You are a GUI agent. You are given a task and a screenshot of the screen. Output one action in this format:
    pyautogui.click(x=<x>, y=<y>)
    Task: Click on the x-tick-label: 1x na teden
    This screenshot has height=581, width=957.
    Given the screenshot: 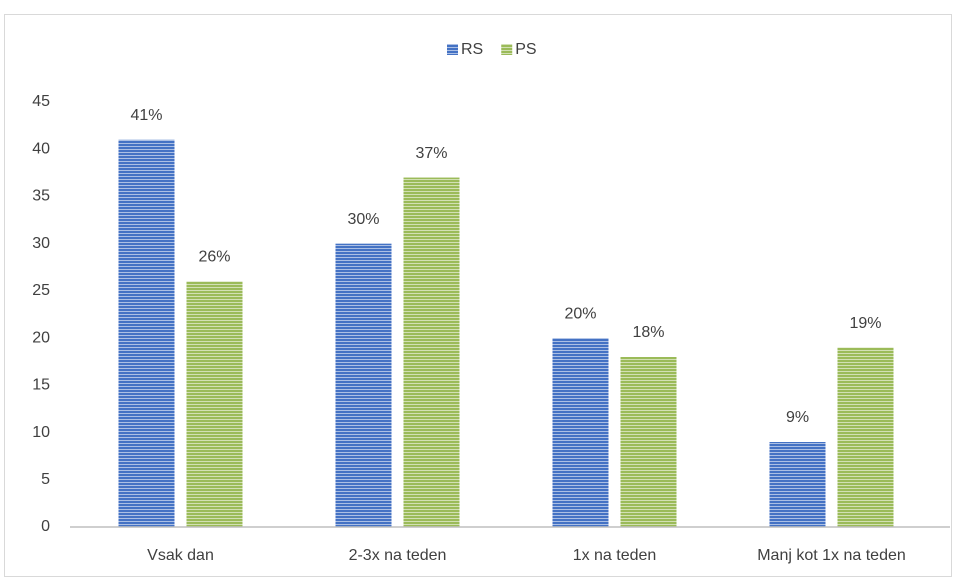 What is the action you would take?
    pyautogui.click(x=615, y=555)
    